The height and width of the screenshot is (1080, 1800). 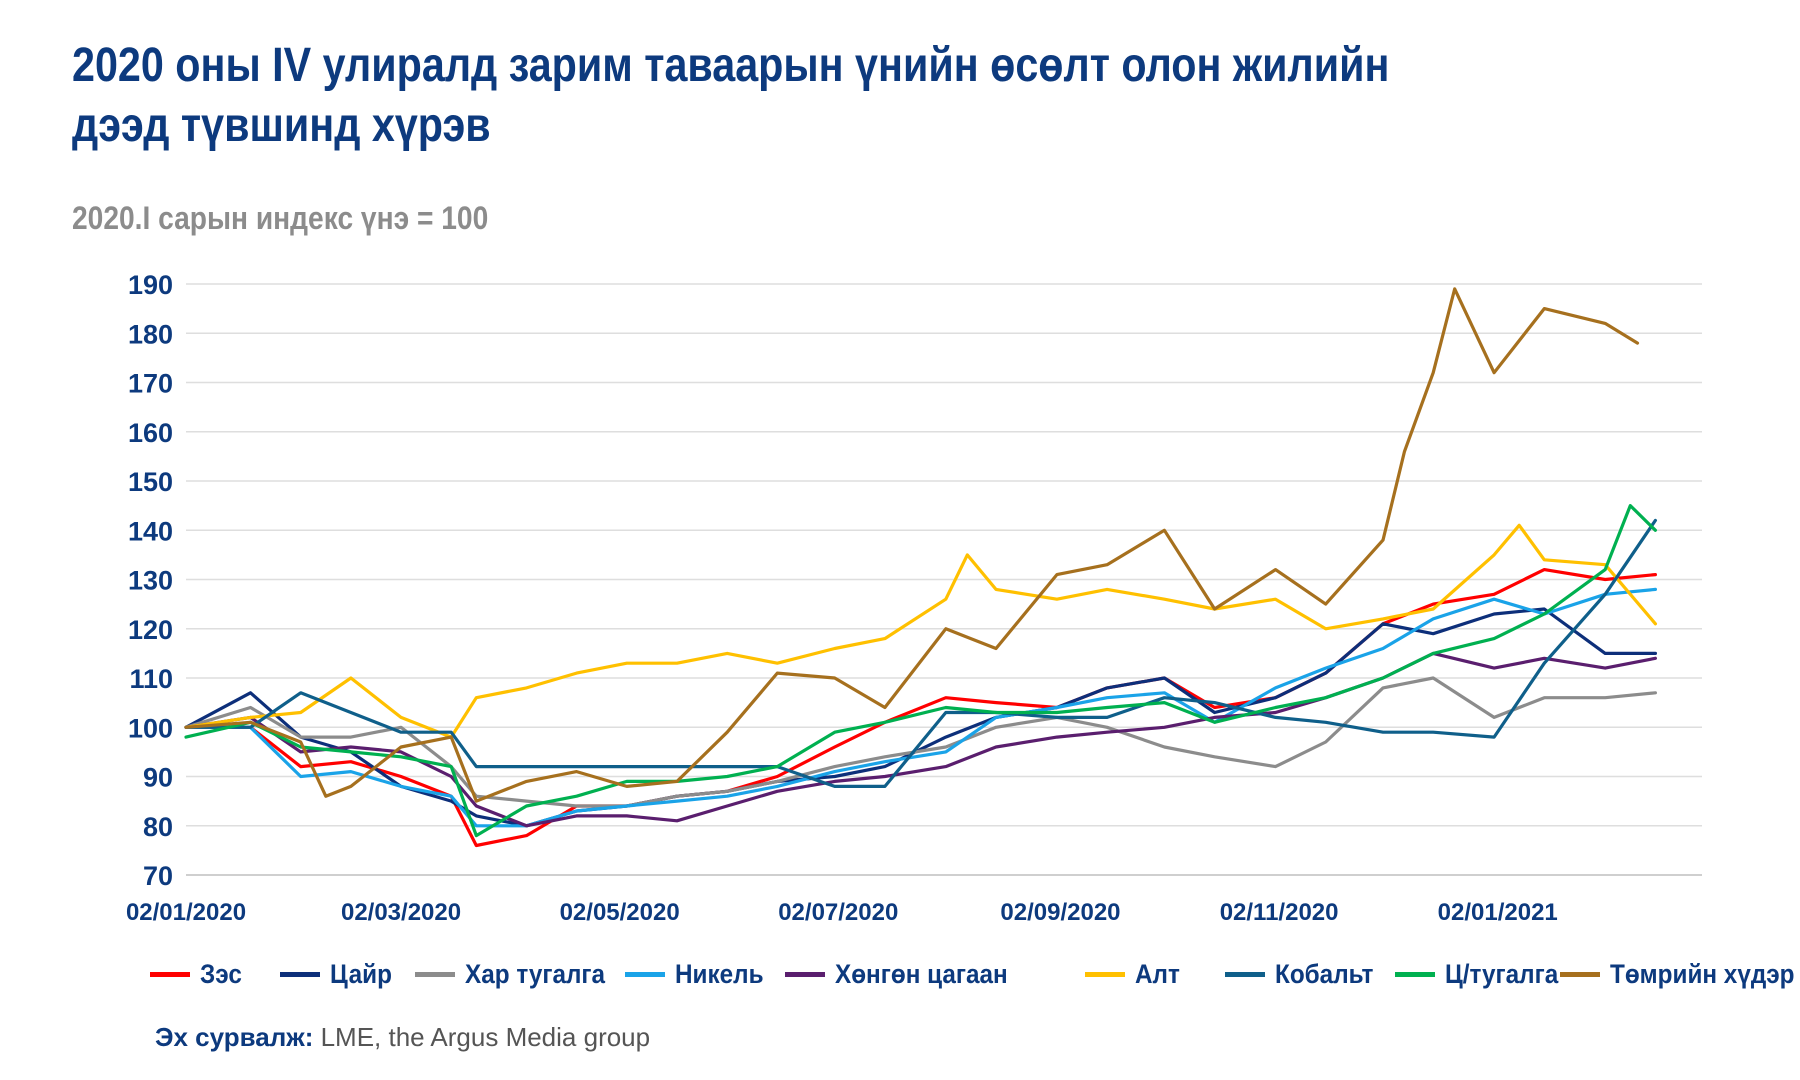 What do you see at coordinates (150, 433) in the screenshot?
I see `y-tick-label: 160` at bounding box center [150, 433].